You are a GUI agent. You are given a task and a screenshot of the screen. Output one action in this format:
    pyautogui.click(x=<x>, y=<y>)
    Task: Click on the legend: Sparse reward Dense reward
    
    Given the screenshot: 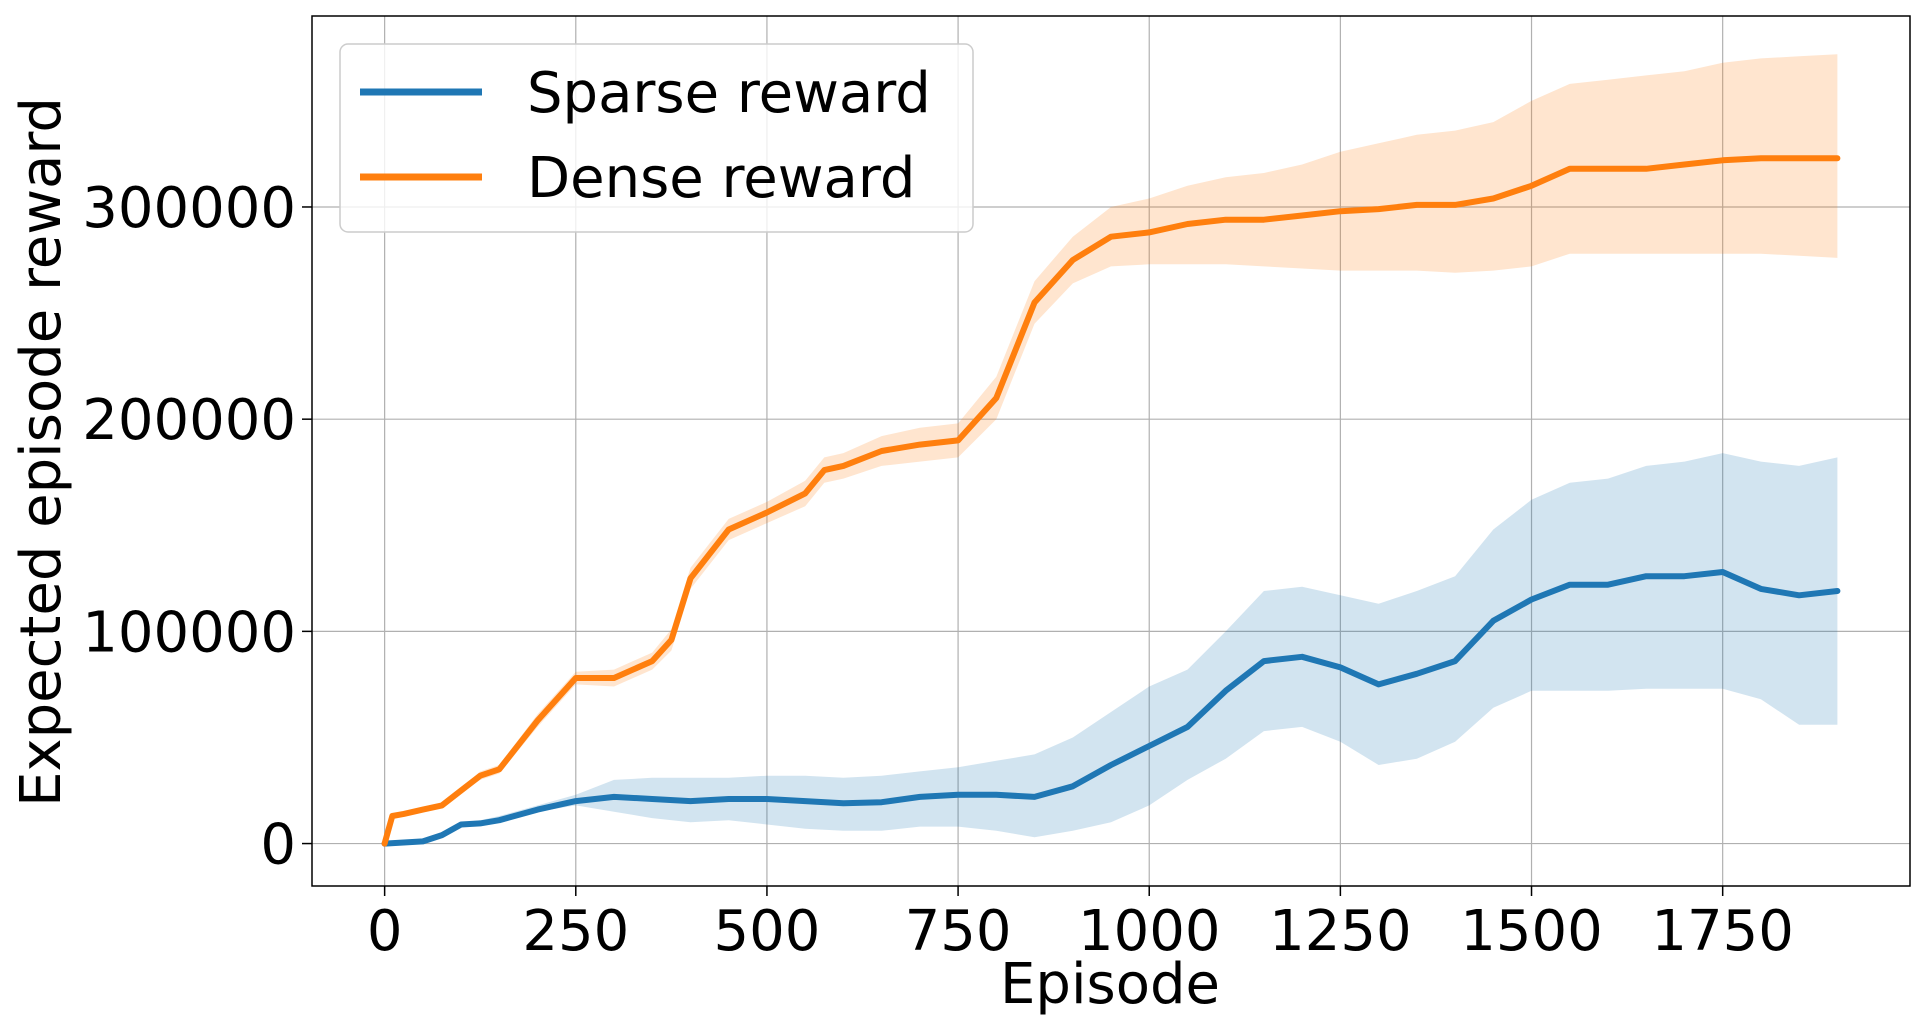 What is the action you would take?
    pyautogui.click(x=656, y=138)
    